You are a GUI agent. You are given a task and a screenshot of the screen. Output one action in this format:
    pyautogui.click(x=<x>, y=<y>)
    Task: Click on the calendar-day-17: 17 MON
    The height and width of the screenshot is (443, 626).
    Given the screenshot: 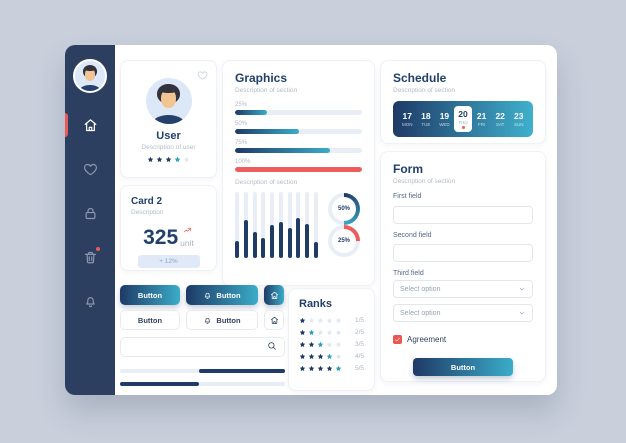 What is the action you would take?
    pyautogui.click(x=407, y=119)
    